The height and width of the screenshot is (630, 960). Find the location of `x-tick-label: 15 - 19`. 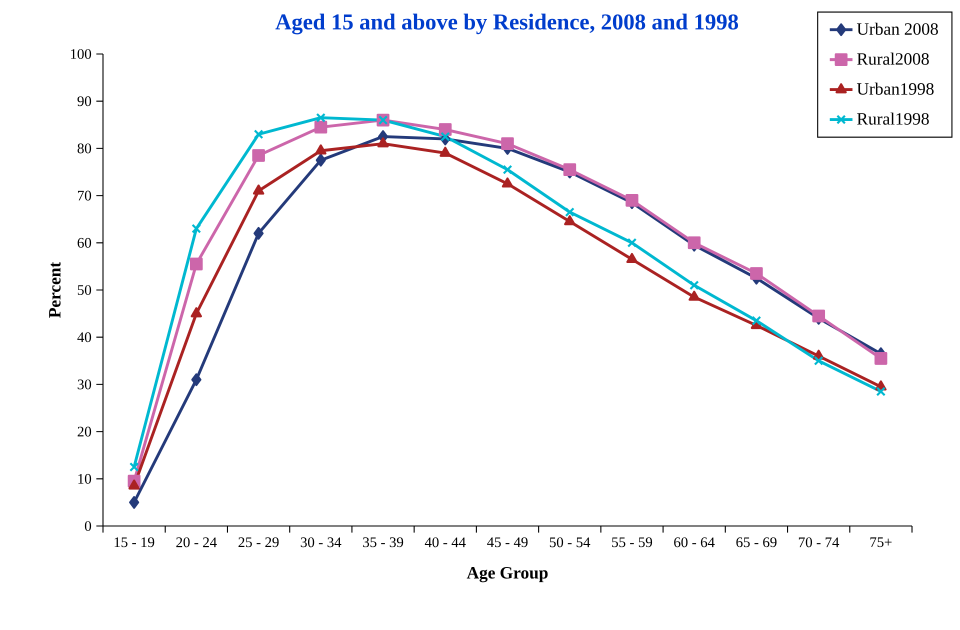

x-tick-label: 15 - 19 is located at coordinates (134, 542).